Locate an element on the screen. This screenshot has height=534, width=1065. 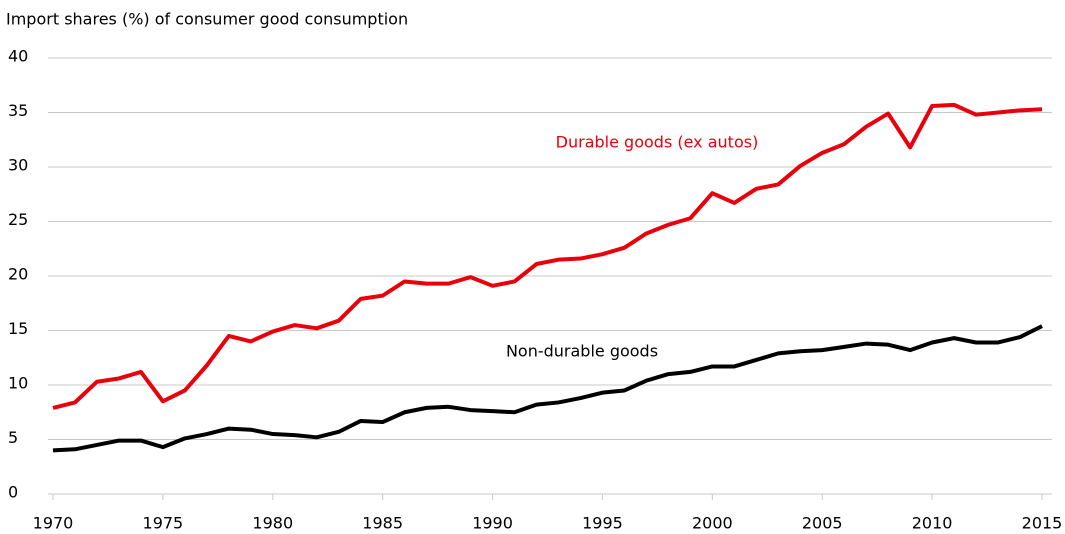
x-tick-label: 1980 is located at coordinates (272, 523).